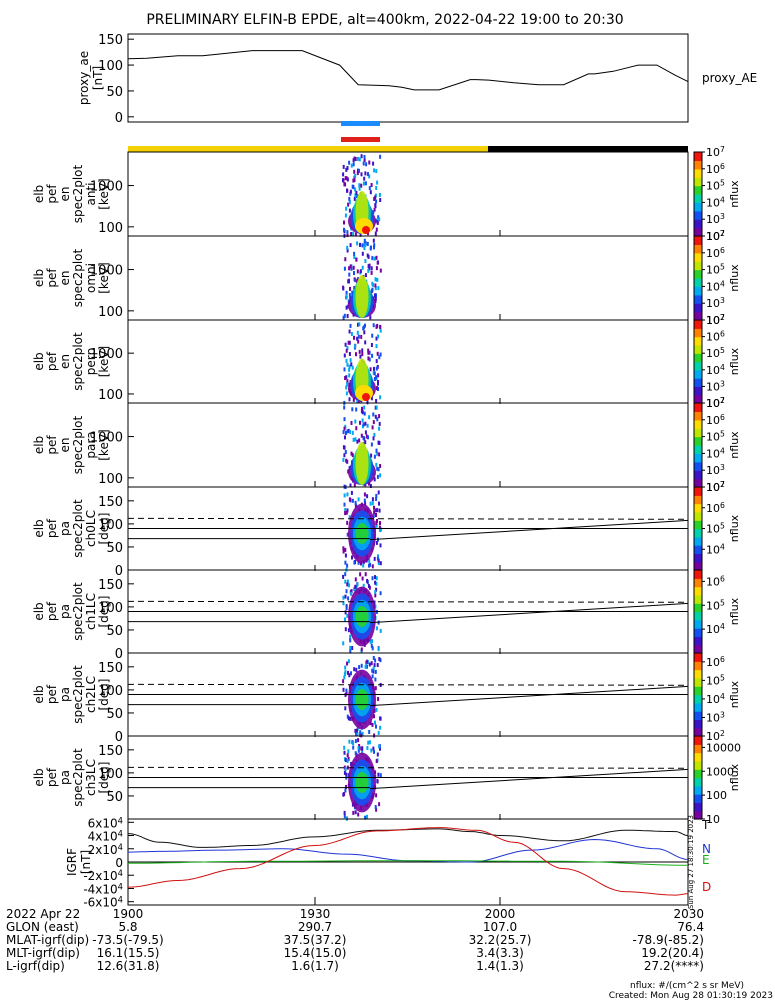 This screenshot has height=1000, width=775. Describe the element at coordinates (734, 528) in the screenshot. I see `colorbar-label: nflux` at that location.